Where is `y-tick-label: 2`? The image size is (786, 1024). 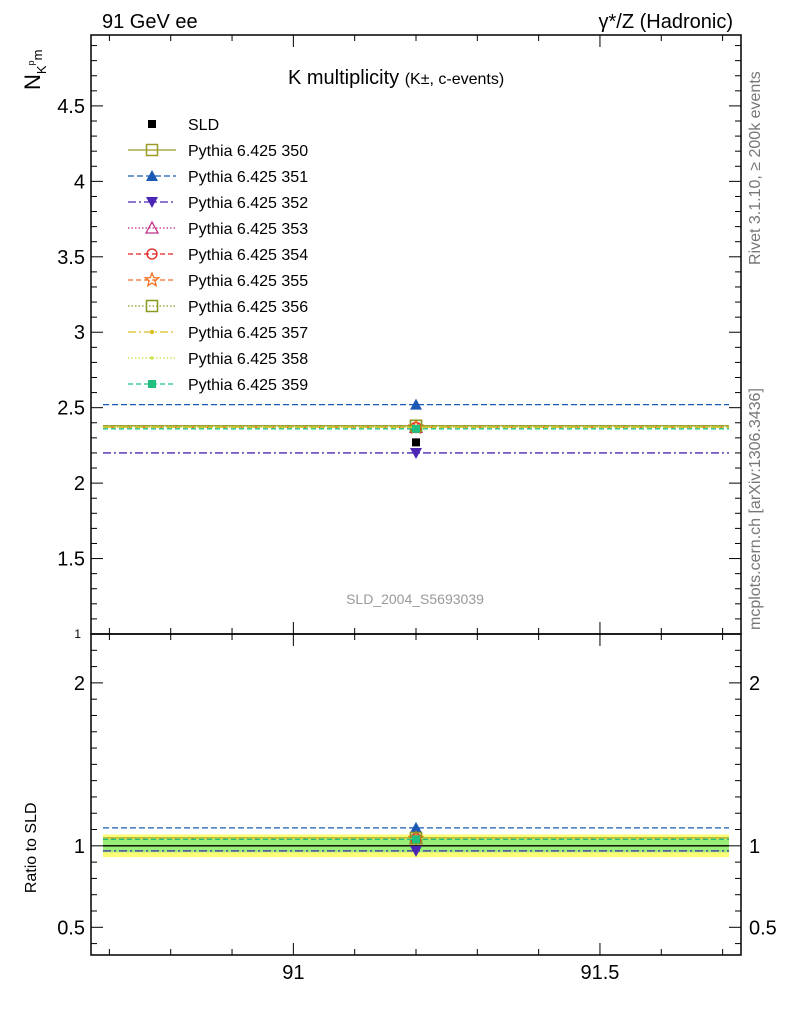
y-tick-label: 2 is located at coordinates (79, 484).